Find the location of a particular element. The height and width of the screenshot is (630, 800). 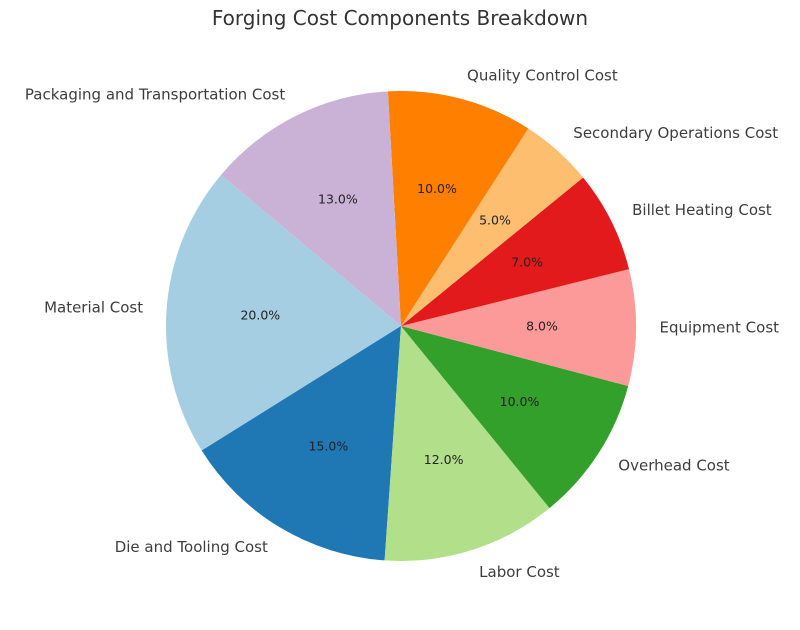

pie-slice-quality-control-cost is located at coordinates (458, 208).